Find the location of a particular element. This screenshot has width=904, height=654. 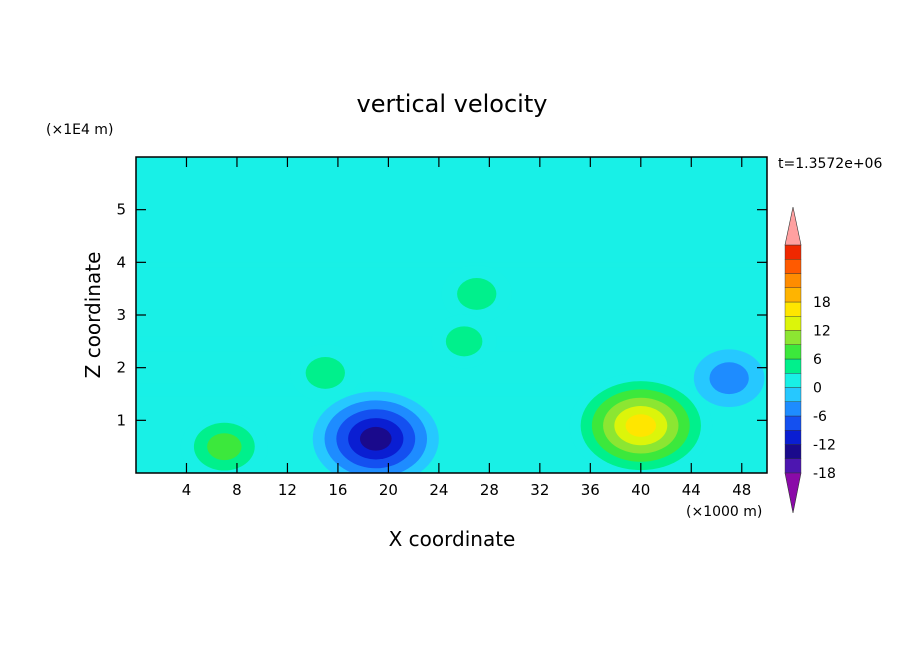

x-tick-label: 4 is located at coordinates (187, 490).